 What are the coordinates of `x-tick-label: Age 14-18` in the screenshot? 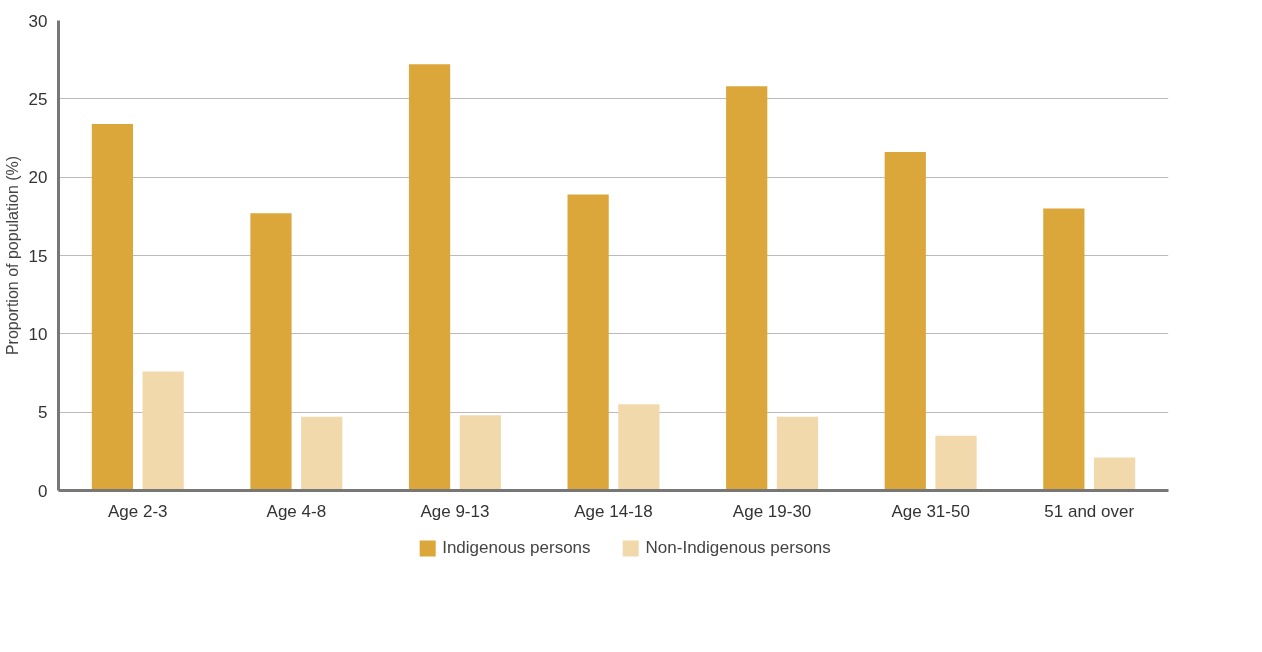 It's located at (613, 511).